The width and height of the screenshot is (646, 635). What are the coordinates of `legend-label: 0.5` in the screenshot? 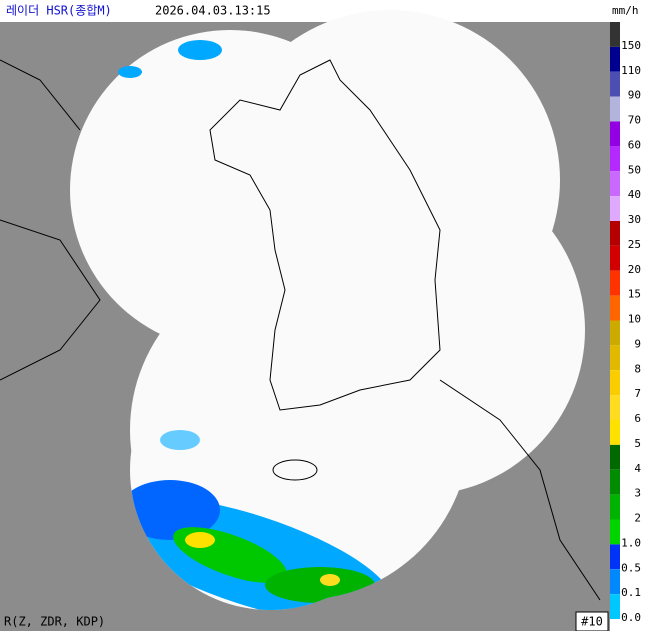 It's located at (631, 567).